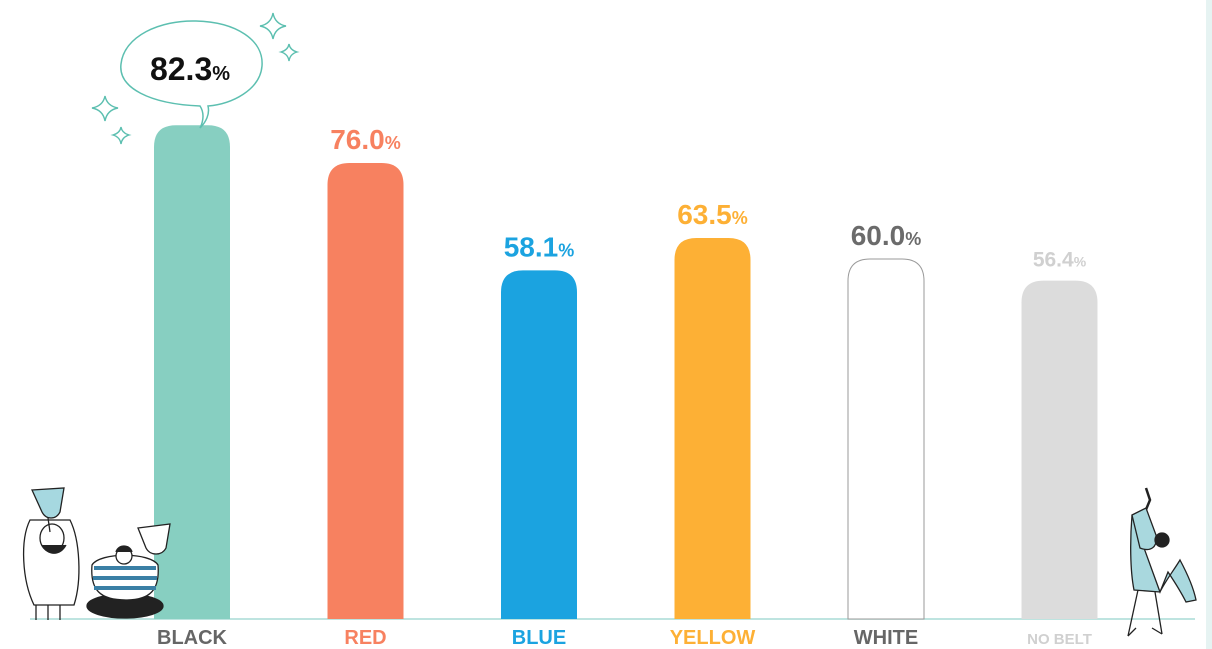 This screenshot has height=649, width=1212. I want to click on category-label-no-belt: NO BELT, so click(1059, 639).